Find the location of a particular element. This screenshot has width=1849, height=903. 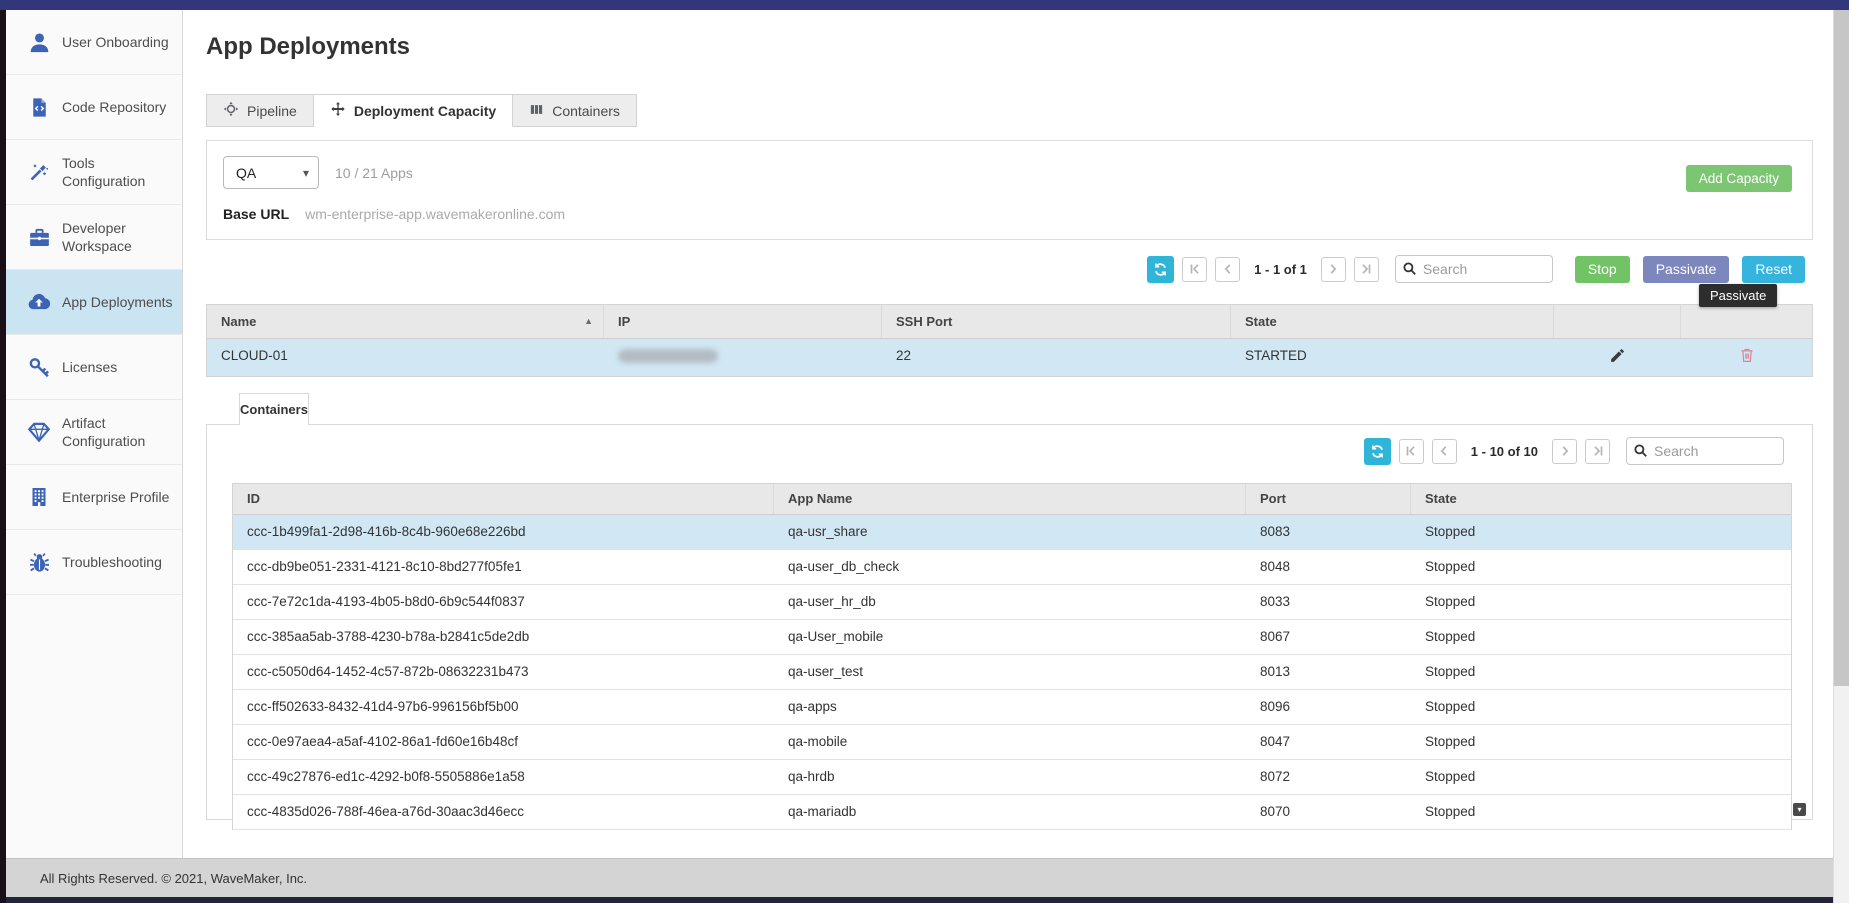

containers-column-id: ID is located at coordinates (503, 499).